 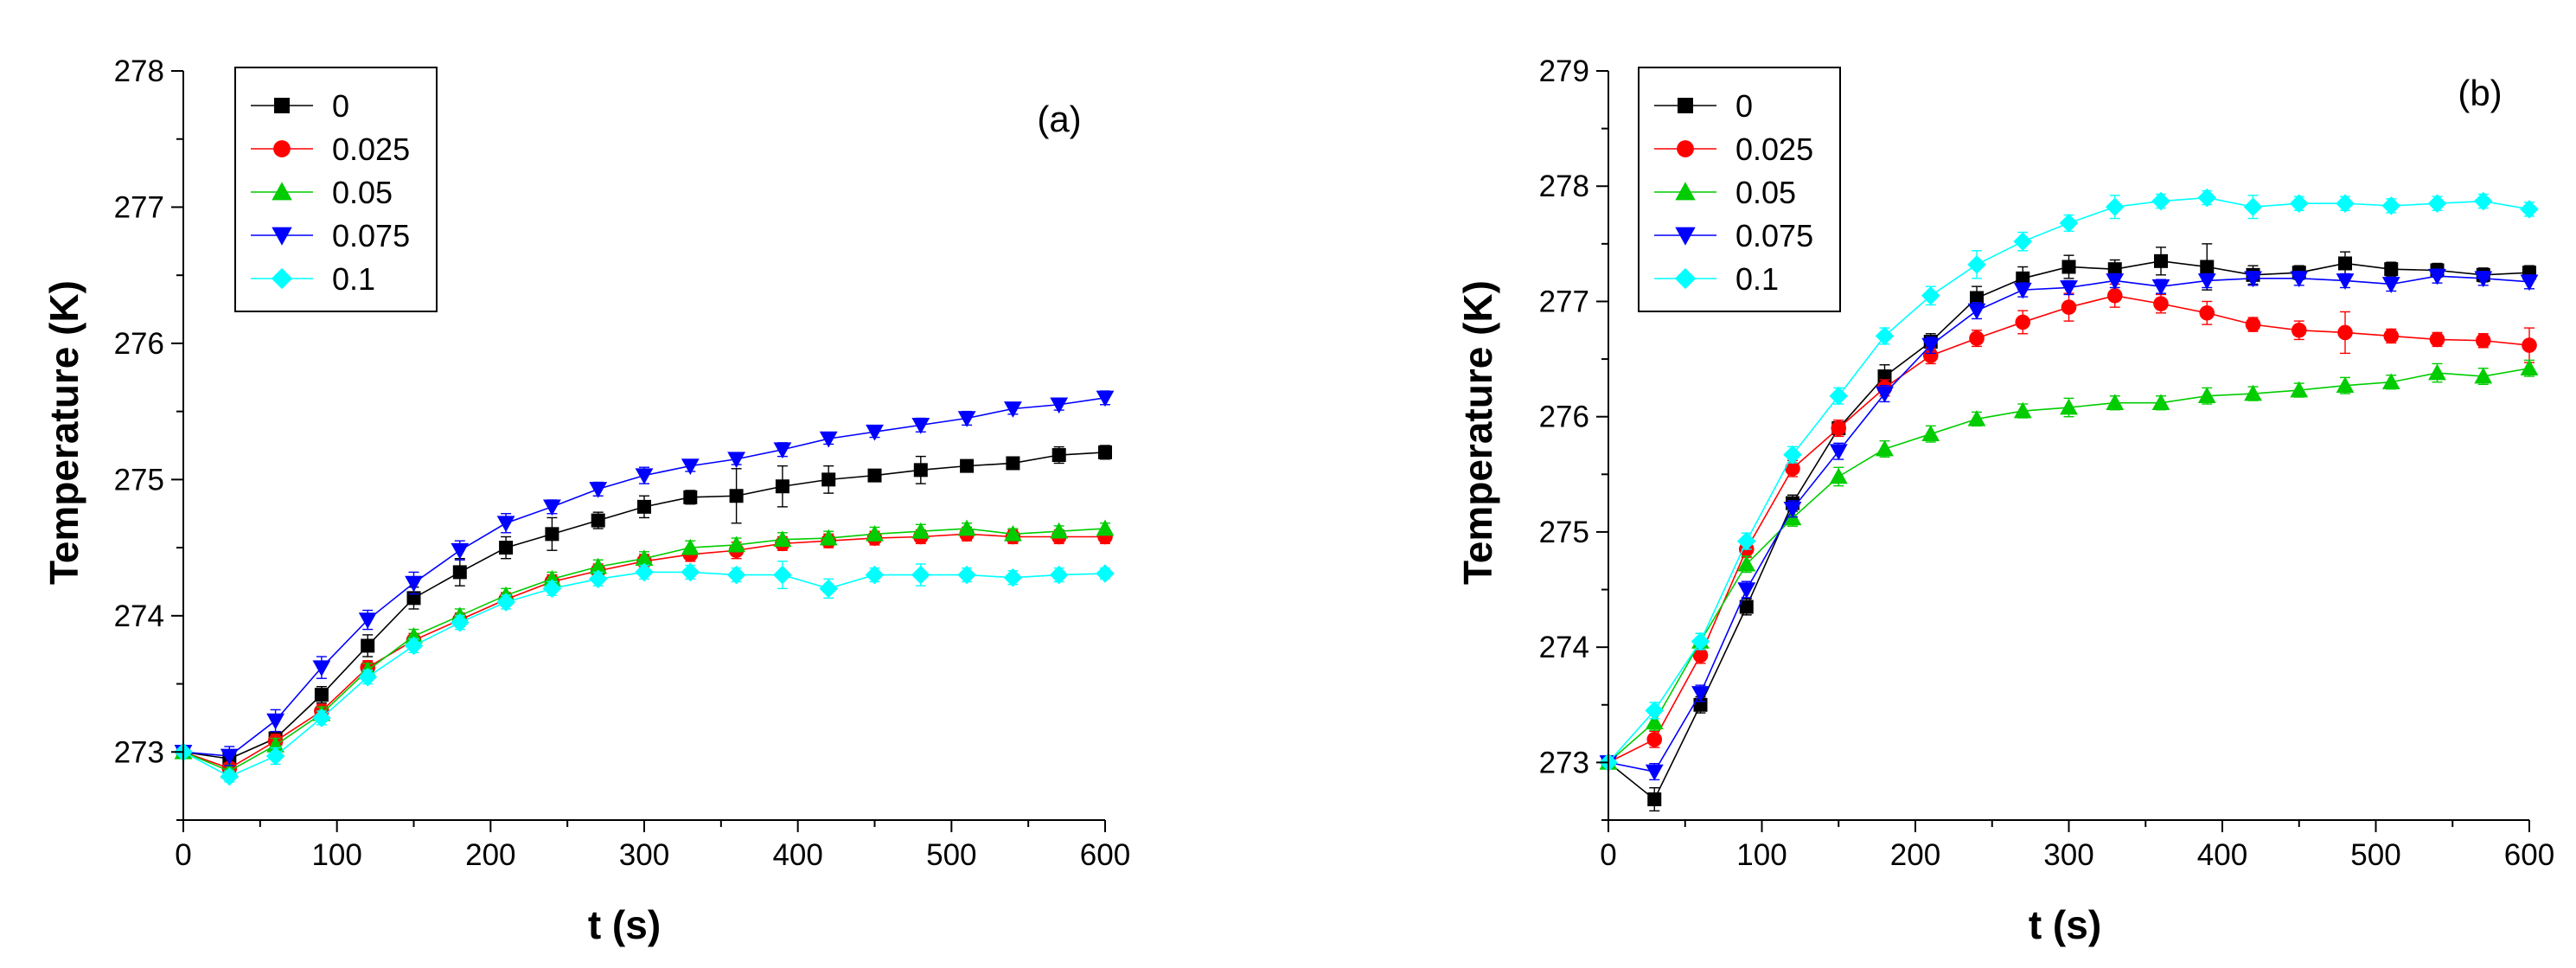 What do you see at coordinates (354, 279) in the screenshot?
I see `legend-label: 0.1` at bounding box center [354, 279].